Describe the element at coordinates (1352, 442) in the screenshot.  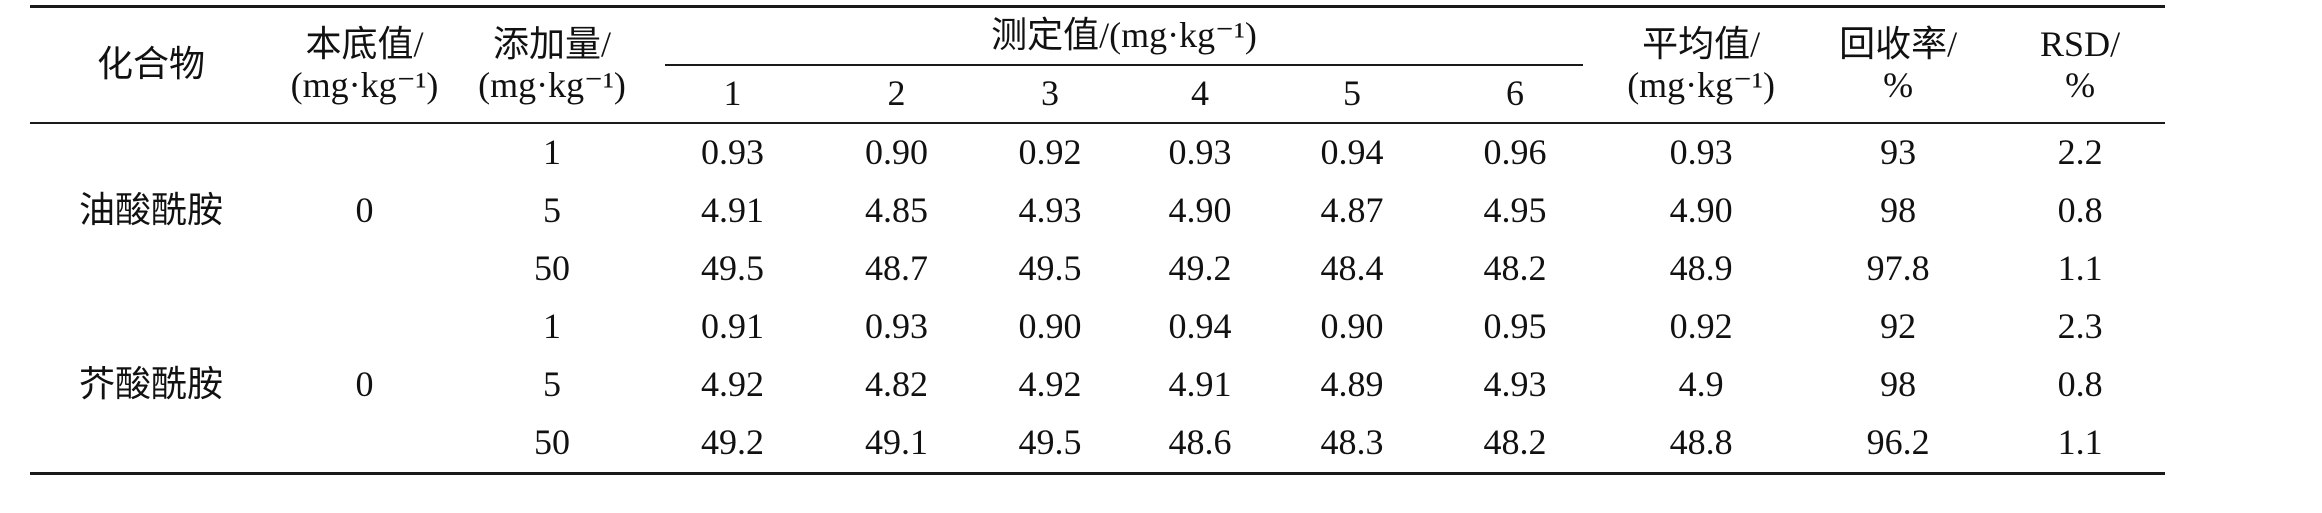
I see `measured-value: 48.3` at that location.